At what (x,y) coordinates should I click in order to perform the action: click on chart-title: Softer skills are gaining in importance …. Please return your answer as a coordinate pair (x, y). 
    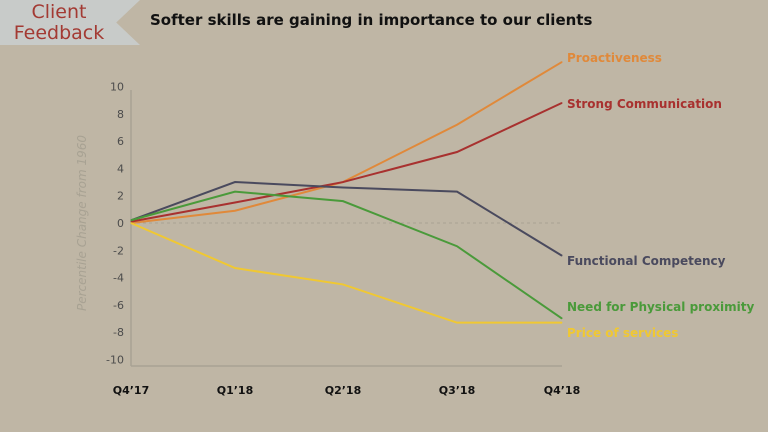
    Looking at the image, I should click on (371, 20).